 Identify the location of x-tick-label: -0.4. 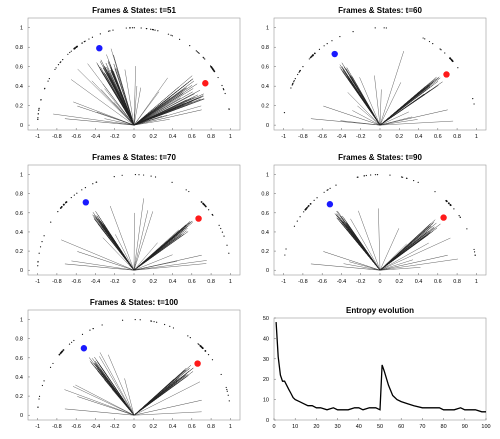
(341, 137).